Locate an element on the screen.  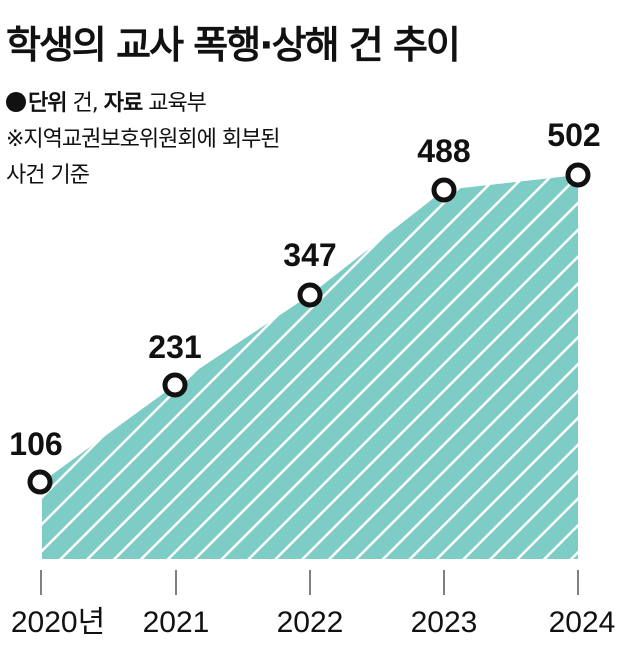
source-value: 교육부 is located at coordinates (177, 103).